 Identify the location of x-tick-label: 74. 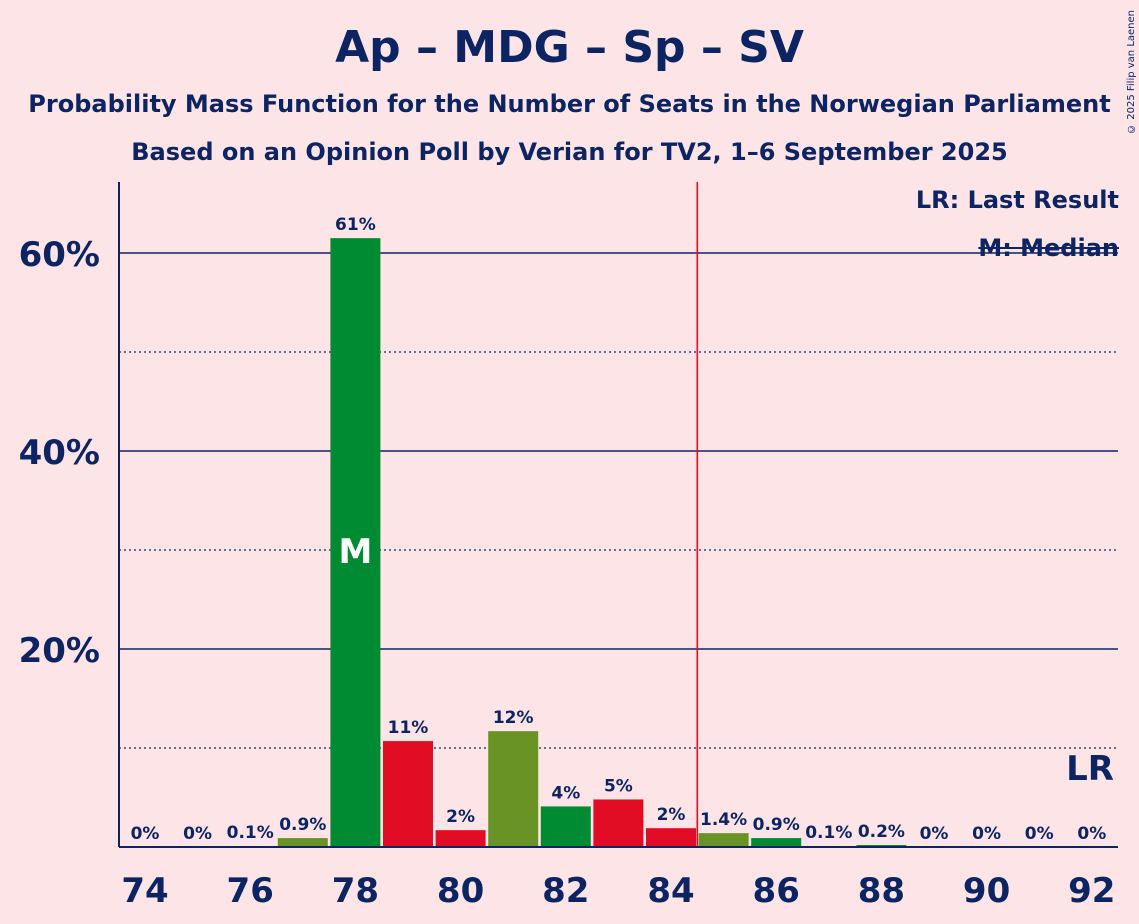
(144, 891).